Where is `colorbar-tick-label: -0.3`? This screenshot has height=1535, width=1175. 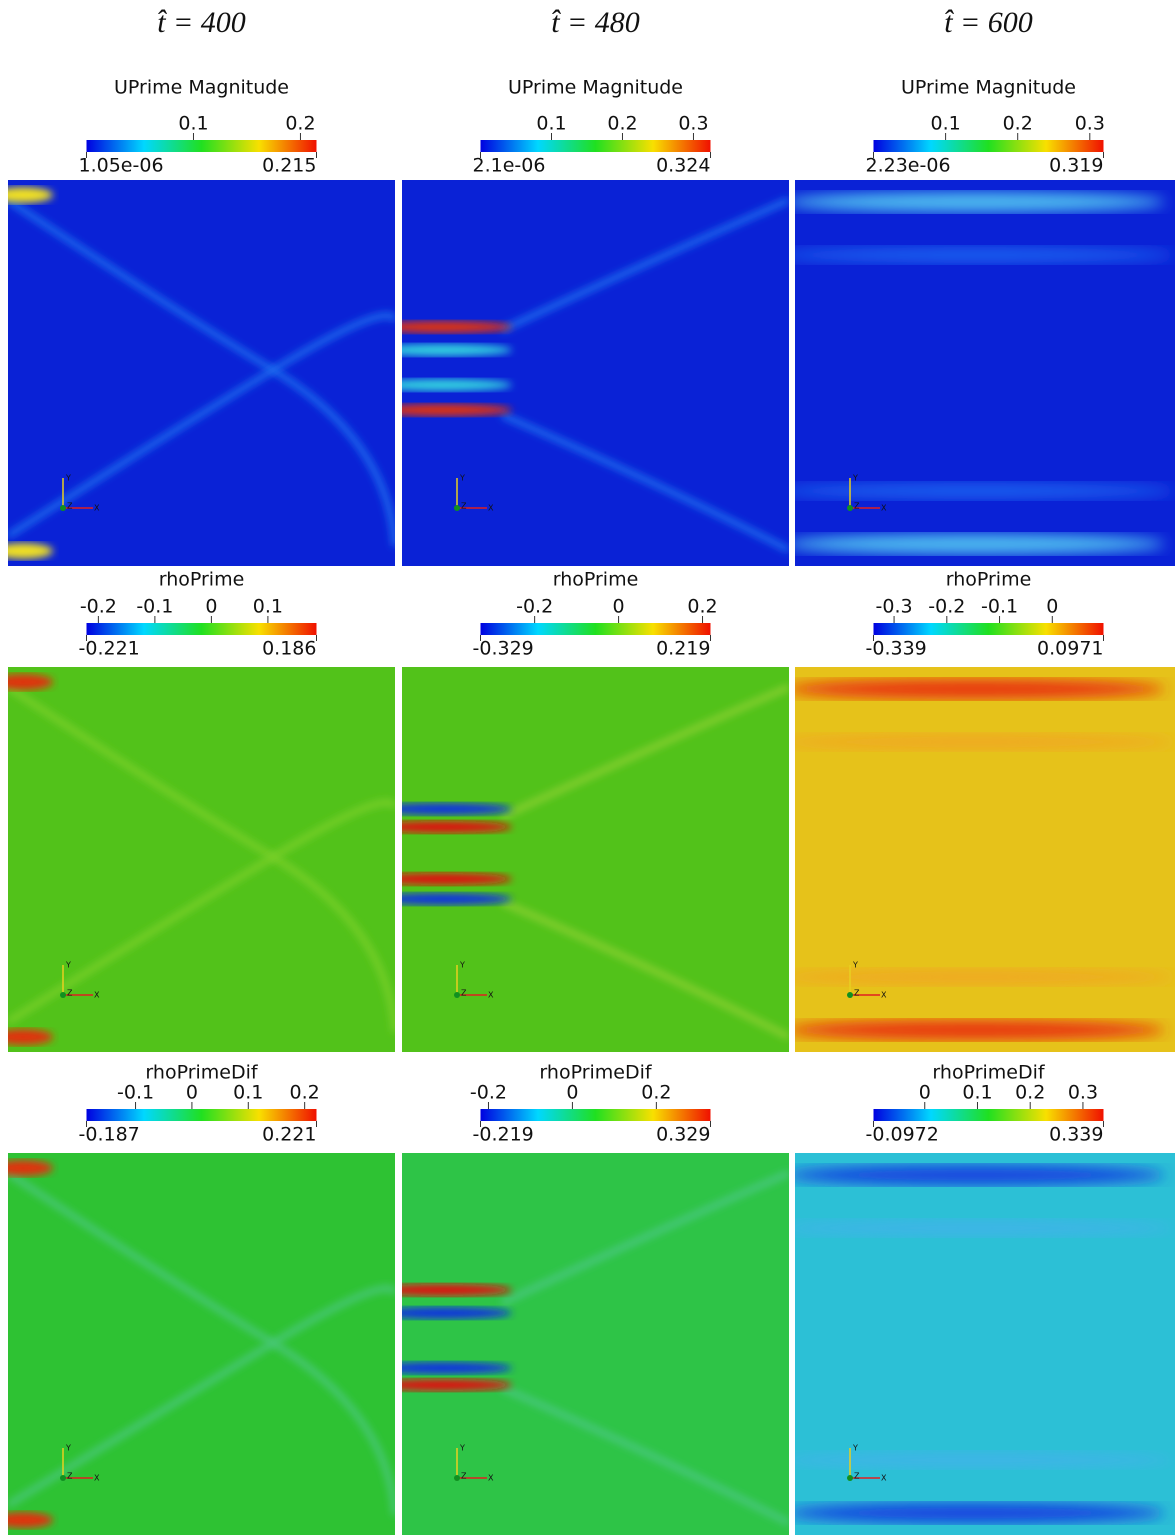 colorbar-tick-label: -0.3 is located at coordinates (894, 607).